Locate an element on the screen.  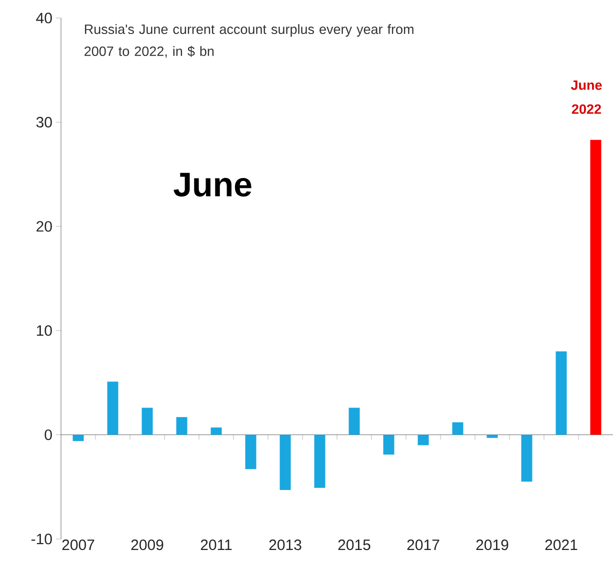
y-tick-label: 40 is located at coordinates (44, 18).